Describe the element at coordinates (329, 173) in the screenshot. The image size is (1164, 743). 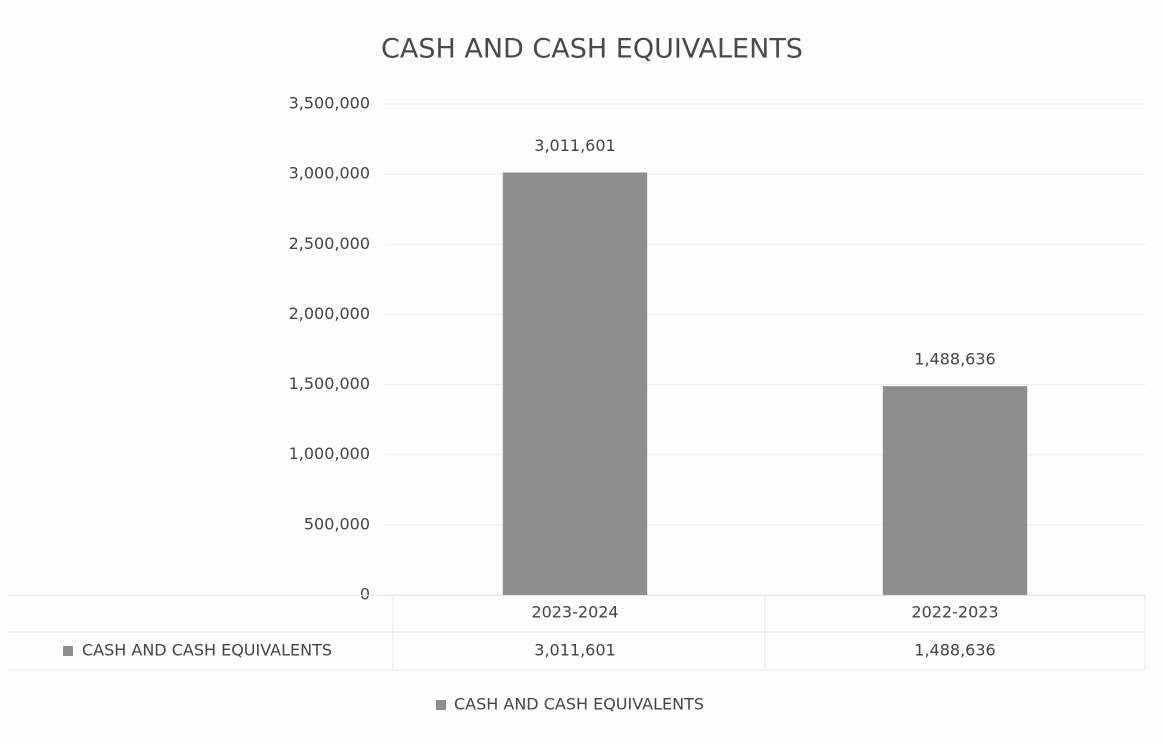
I see `y-tick-label: 3,000,000` at that location.